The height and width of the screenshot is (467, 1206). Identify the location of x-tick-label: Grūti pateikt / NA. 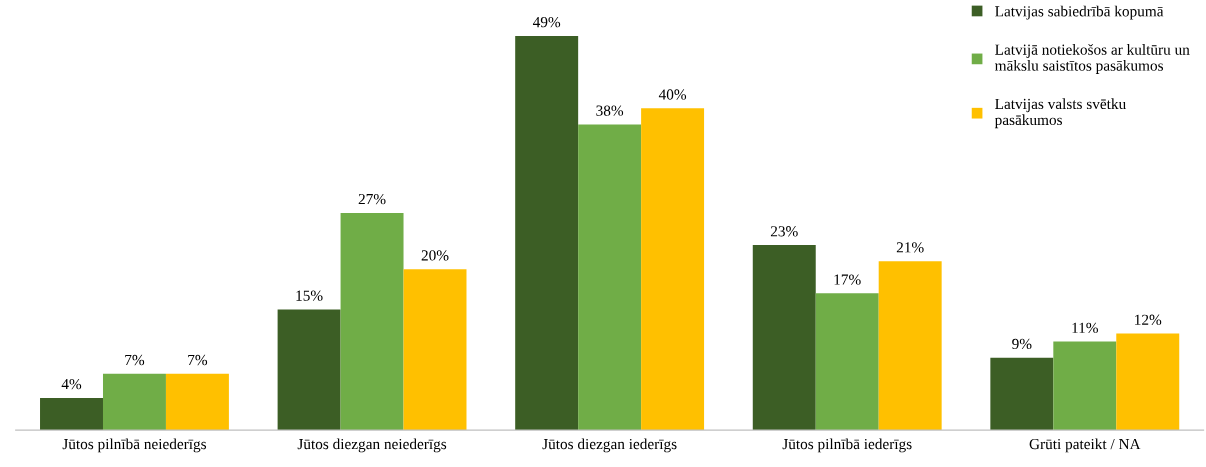
(1085, 445).